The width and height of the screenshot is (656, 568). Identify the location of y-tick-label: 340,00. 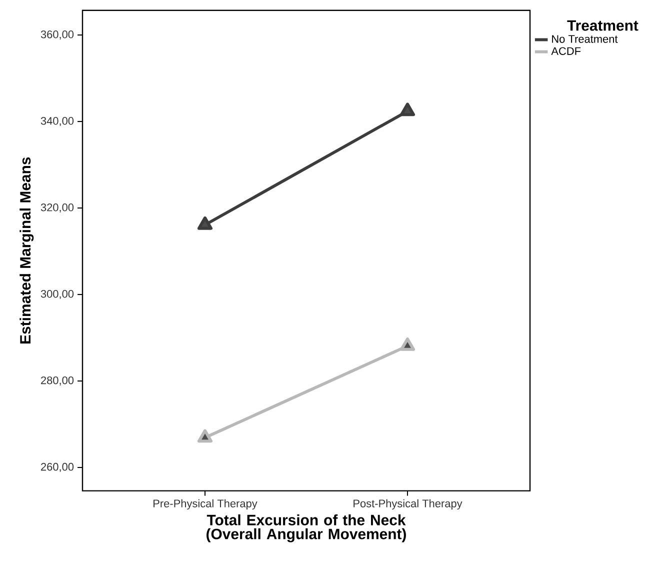
(57, 121).